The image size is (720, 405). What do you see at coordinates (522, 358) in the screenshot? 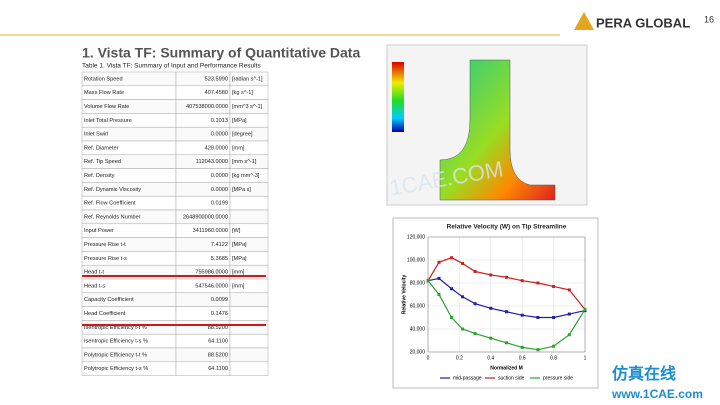
I see `x-tick-label: 0.6` at bounding box center [522, 358].